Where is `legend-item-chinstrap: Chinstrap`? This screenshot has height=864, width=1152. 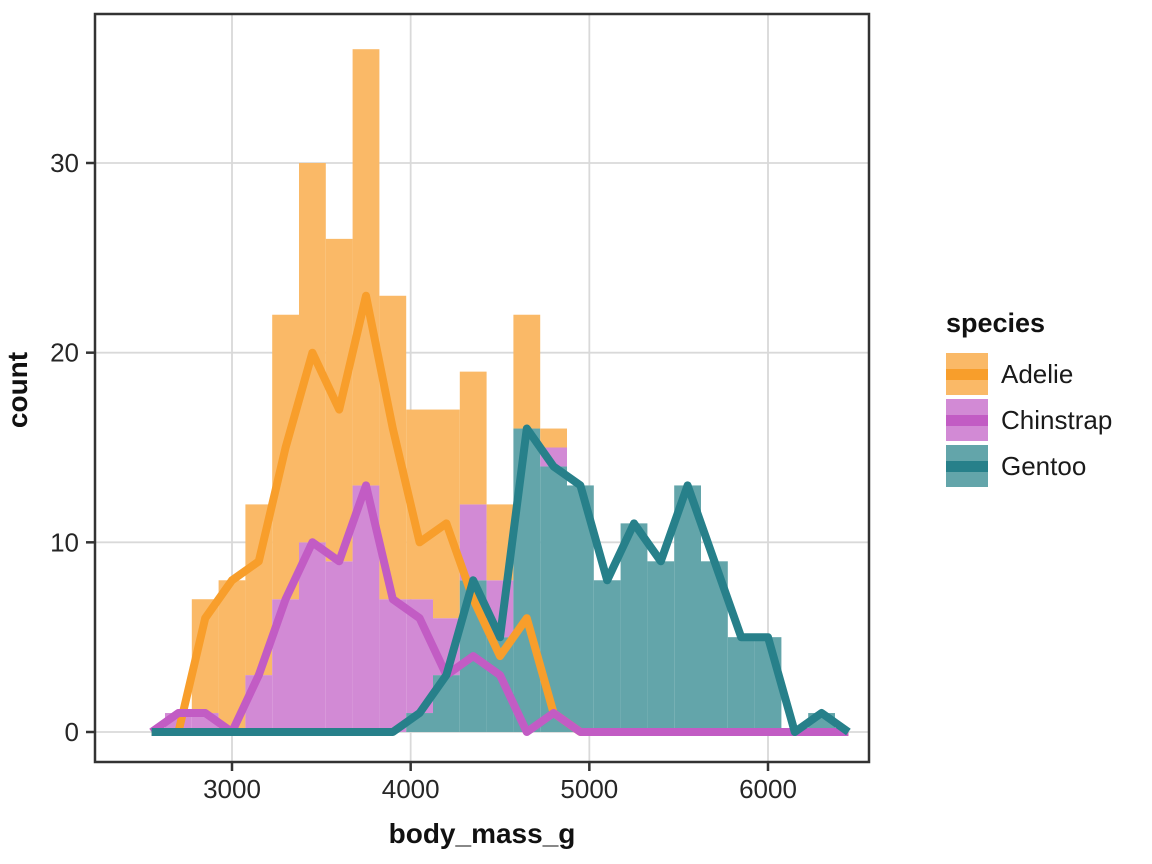
legend-item-chinstrap: Chinstrap is located at coordinates (1046, 420).